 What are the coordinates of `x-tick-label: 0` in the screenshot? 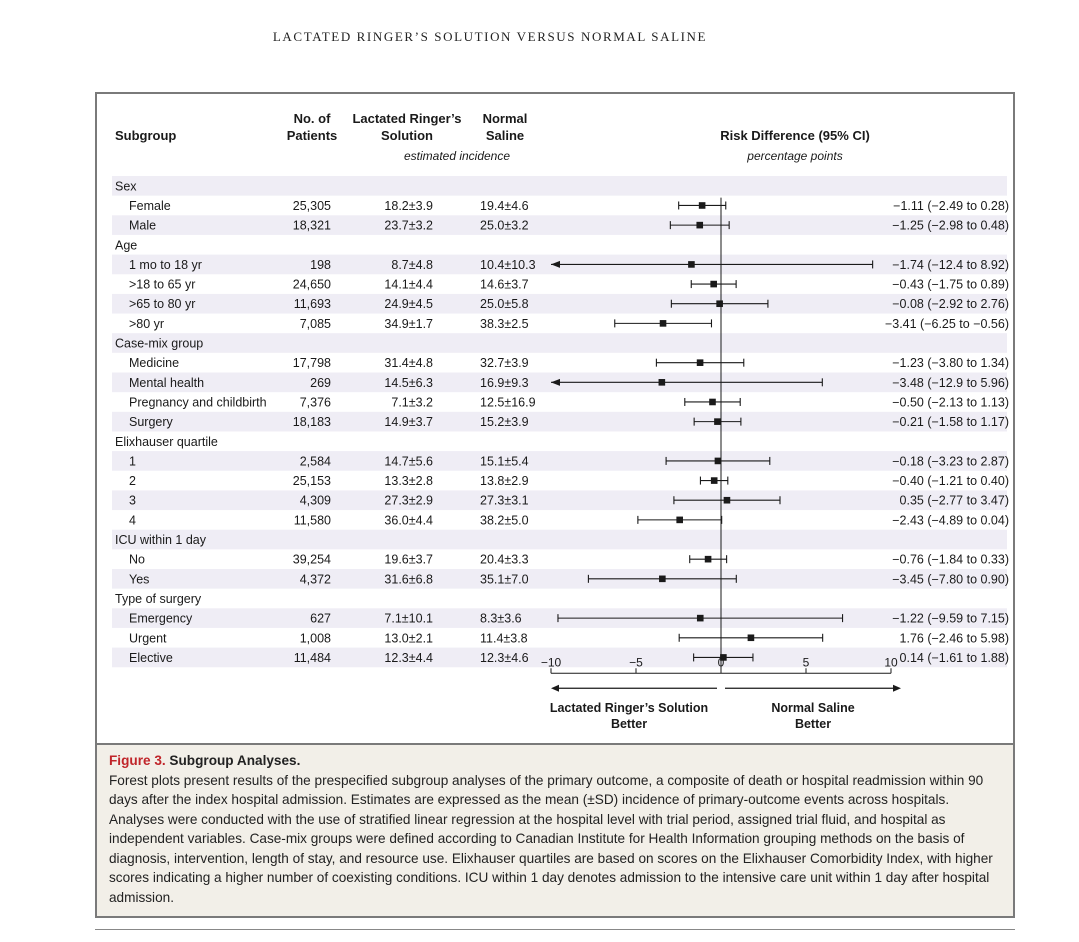 It's located at (721, 662).